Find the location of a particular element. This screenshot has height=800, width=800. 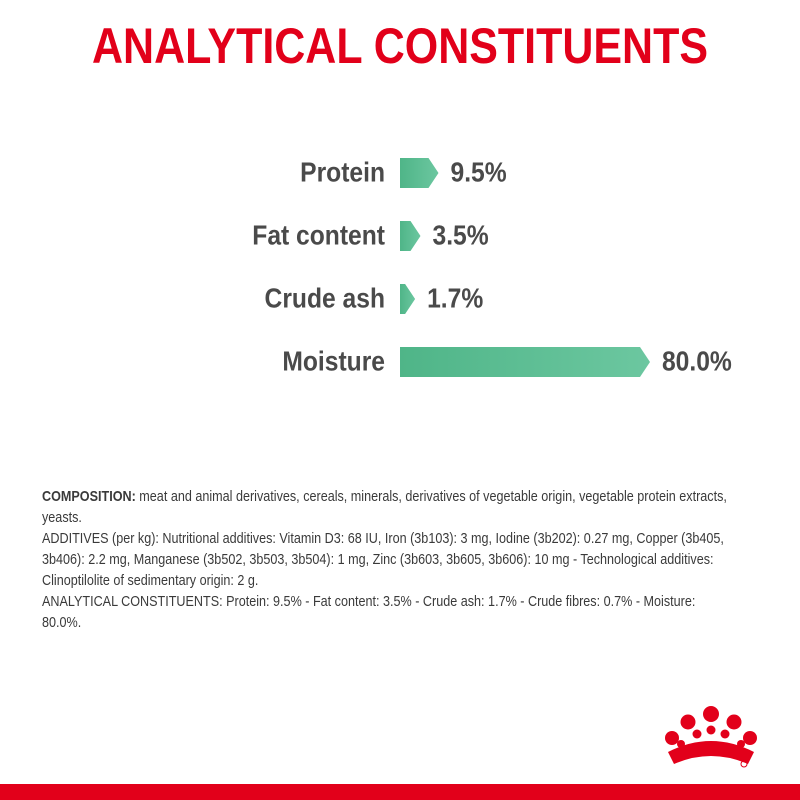

composition-label: COMPOSITION: is located at coordinates (89, 496).